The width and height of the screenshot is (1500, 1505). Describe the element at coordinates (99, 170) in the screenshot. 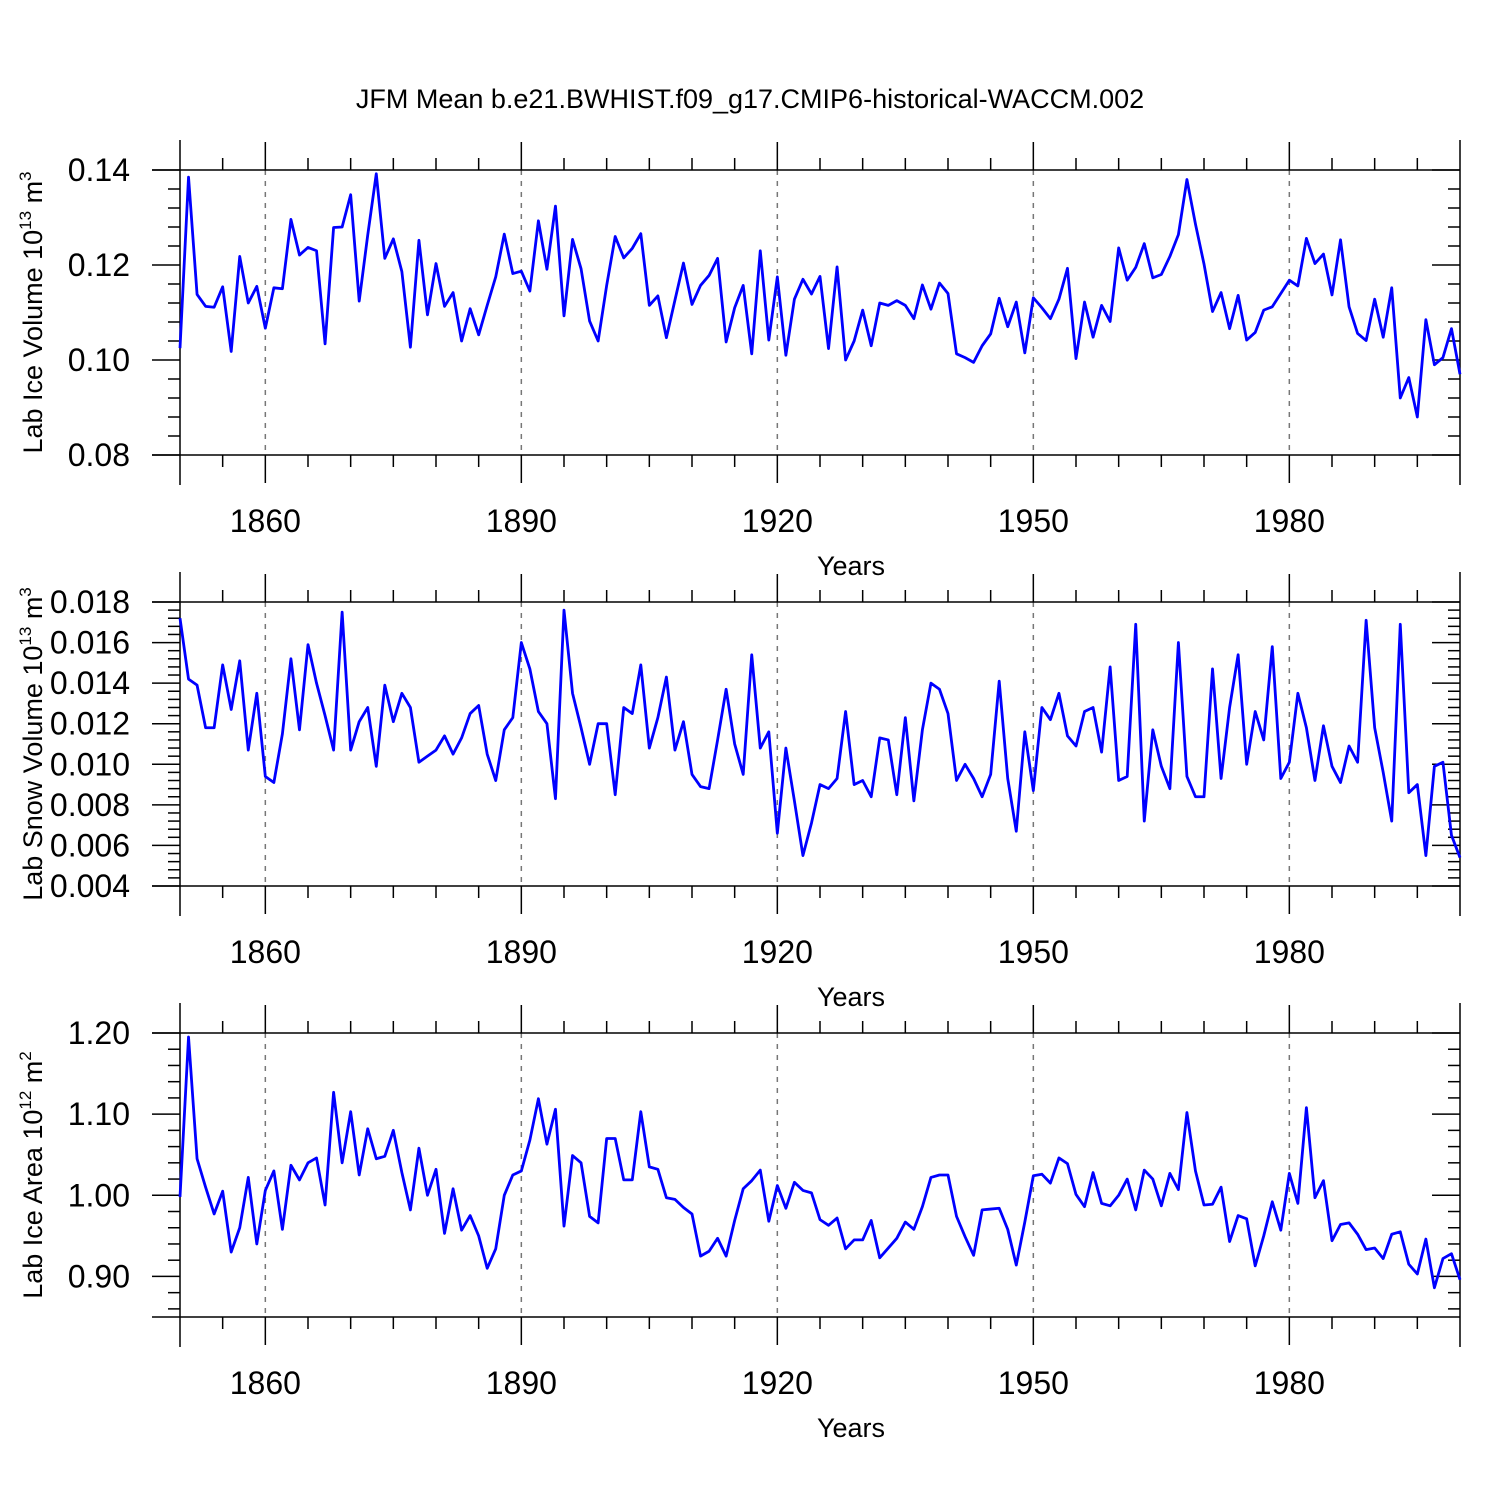

I see `y-tick-label: 0.14` at that location.